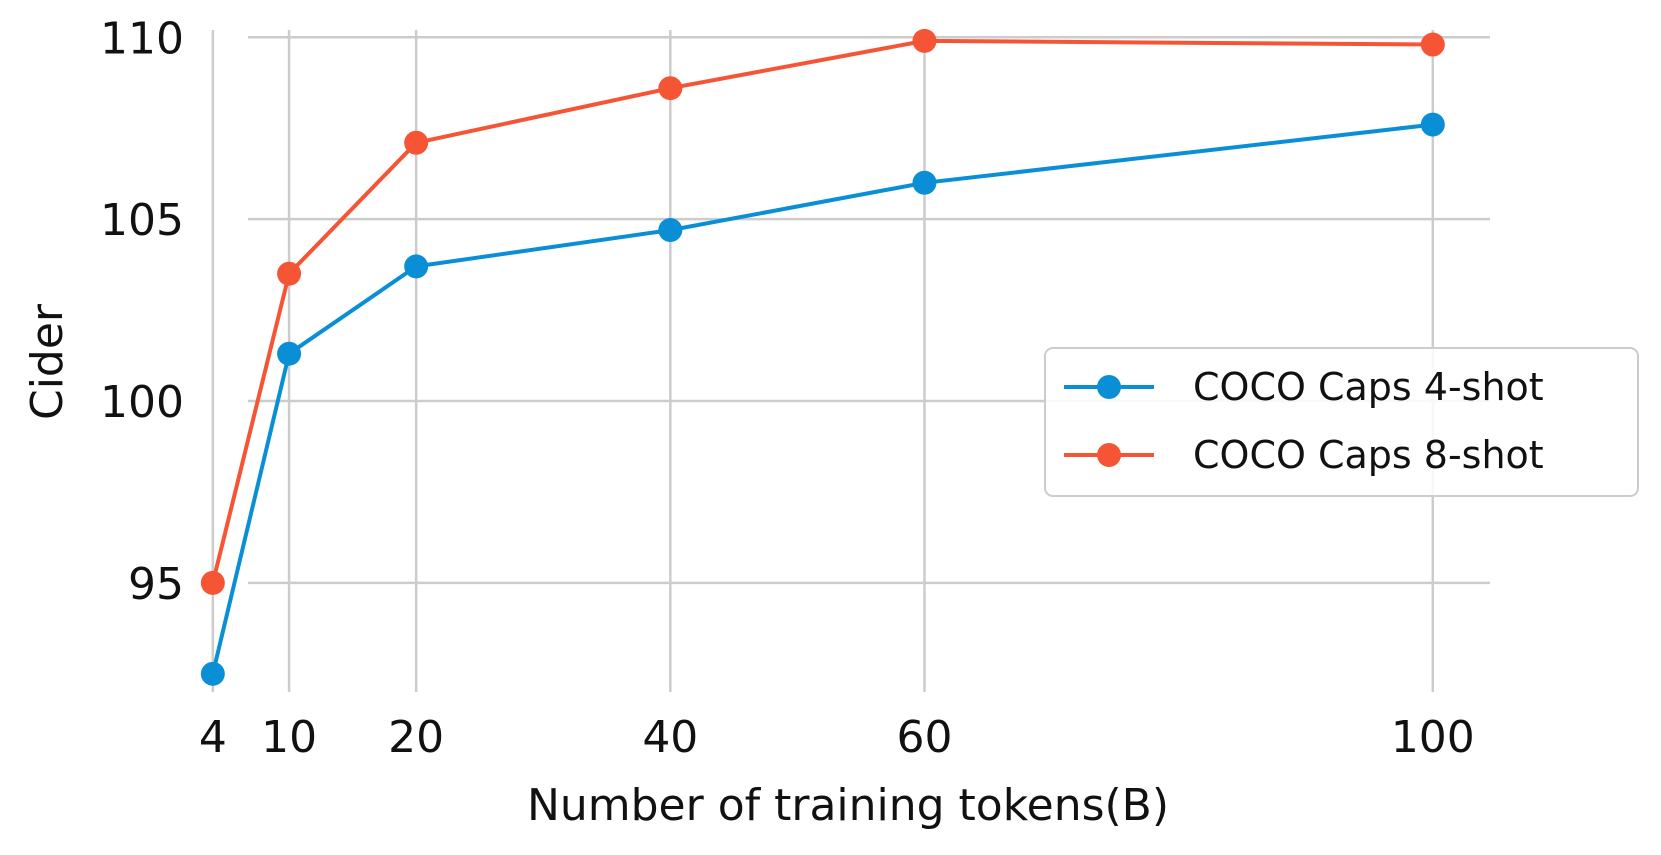  What do you see at coordinates (1368, 455) in the screenshot?
I see `legend-label-8-shot: COCO Caps 8-shot` at bounding box center [1368, 455].